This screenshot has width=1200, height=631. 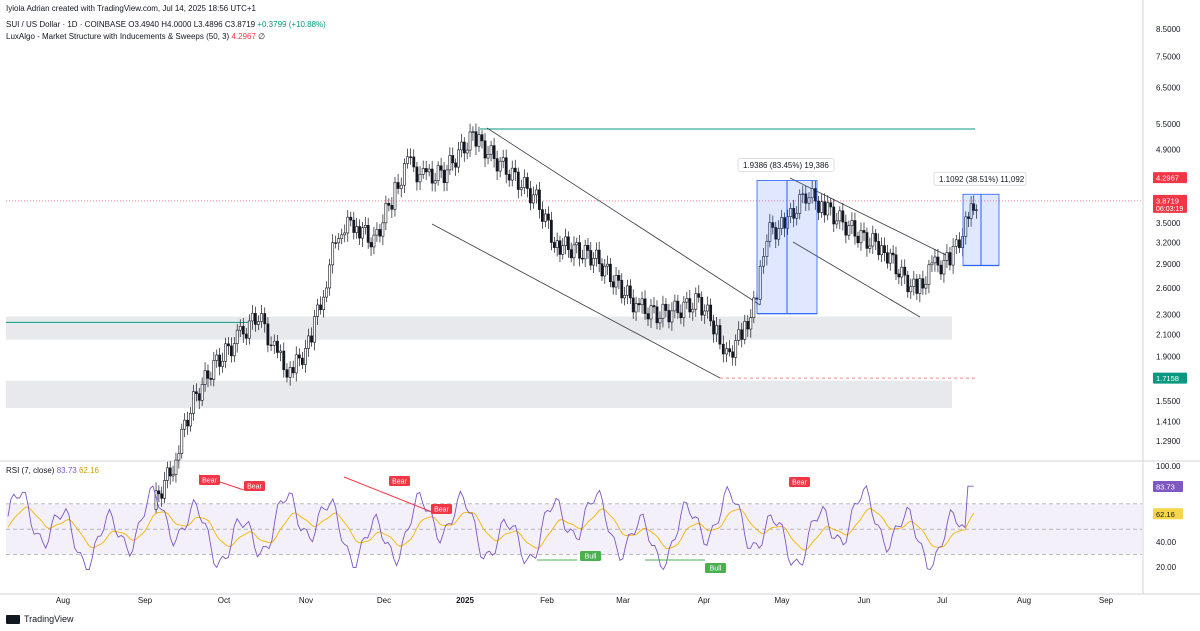 What do you see at coordinates (30, 470) in the screenshot?
I see `rsi-name: RSI (7, close)` at bounding box center [30, 470].